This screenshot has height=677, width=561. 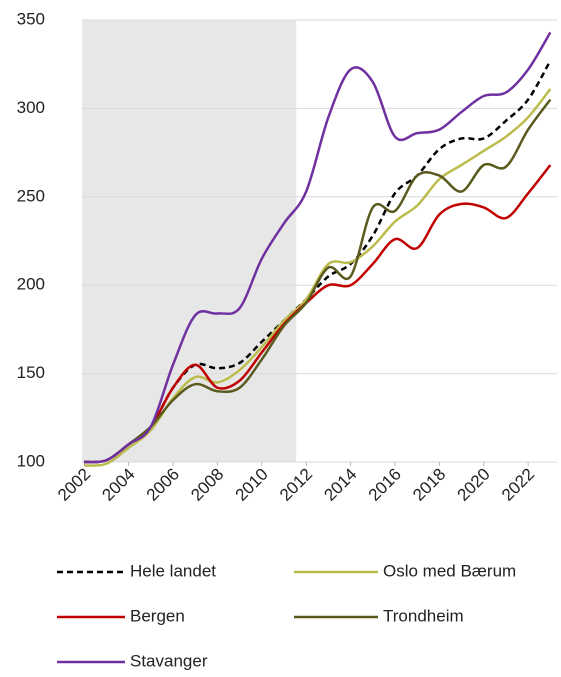 I want to click on legend-label: Bergen, so click(x=157, y=615).